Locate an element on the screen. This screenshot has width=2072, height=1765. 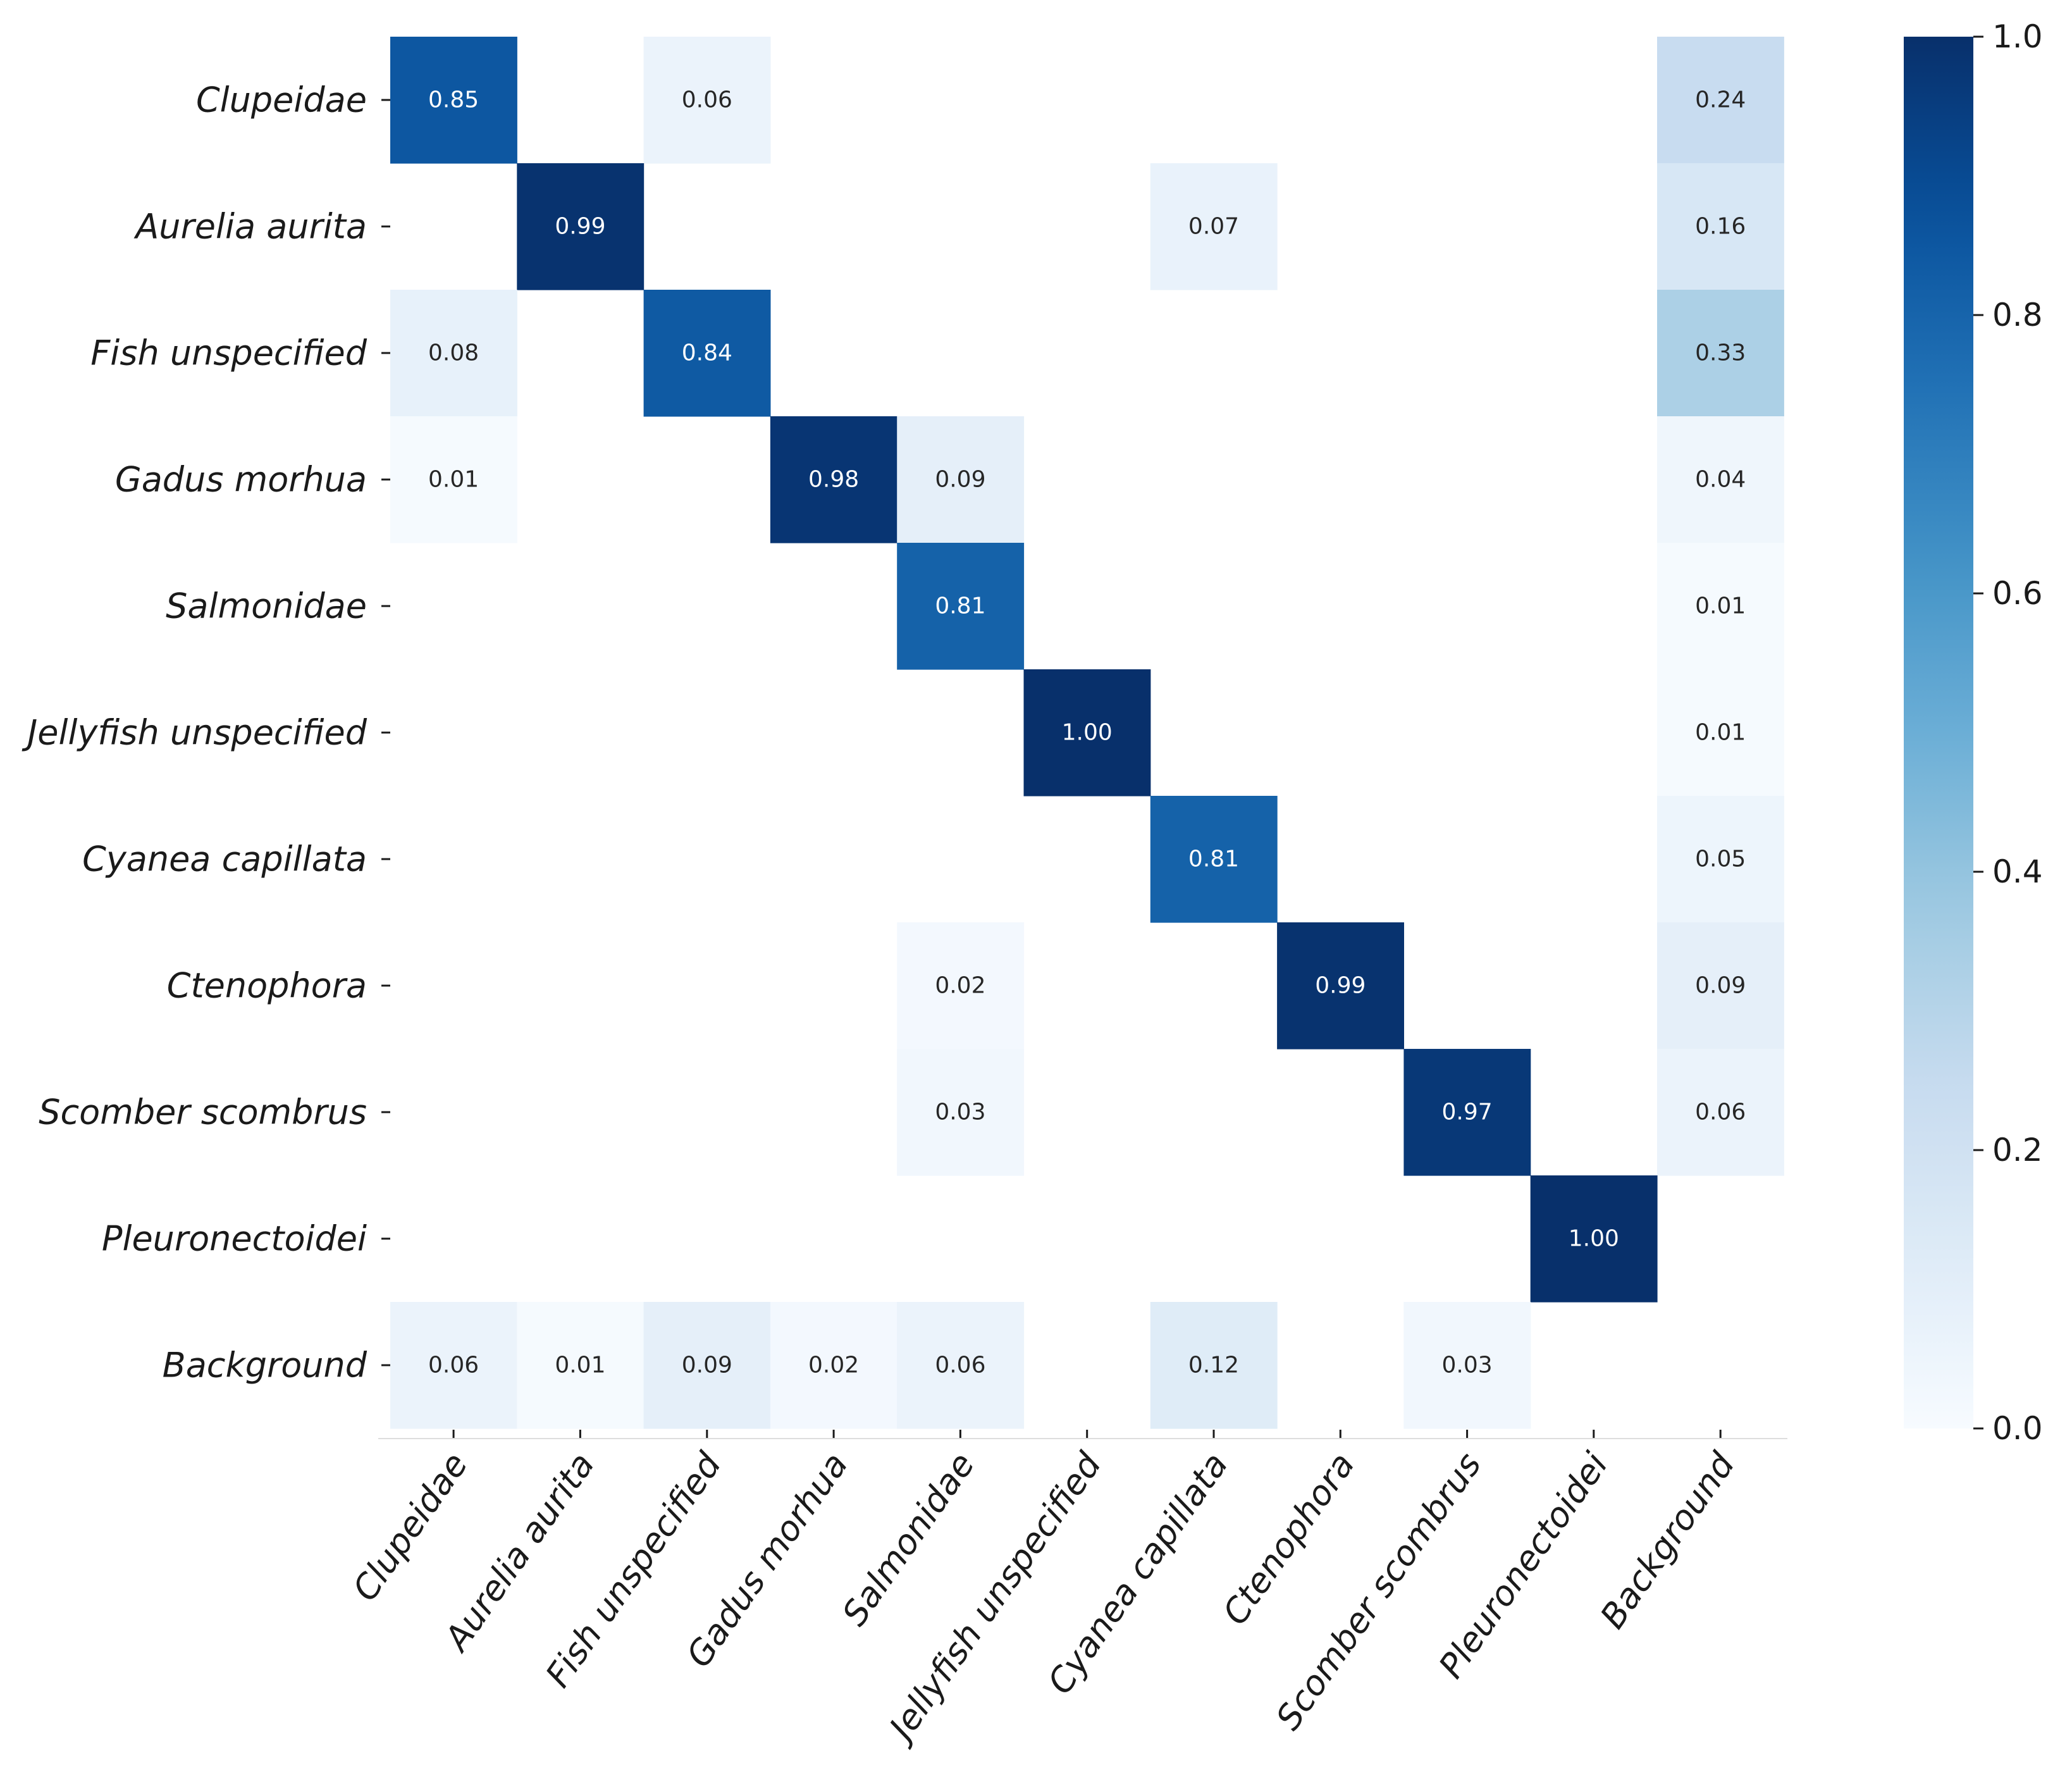
cell-jellyfish-unspecified-jellyfish-unspecified is located at coordinates (1087, 732).